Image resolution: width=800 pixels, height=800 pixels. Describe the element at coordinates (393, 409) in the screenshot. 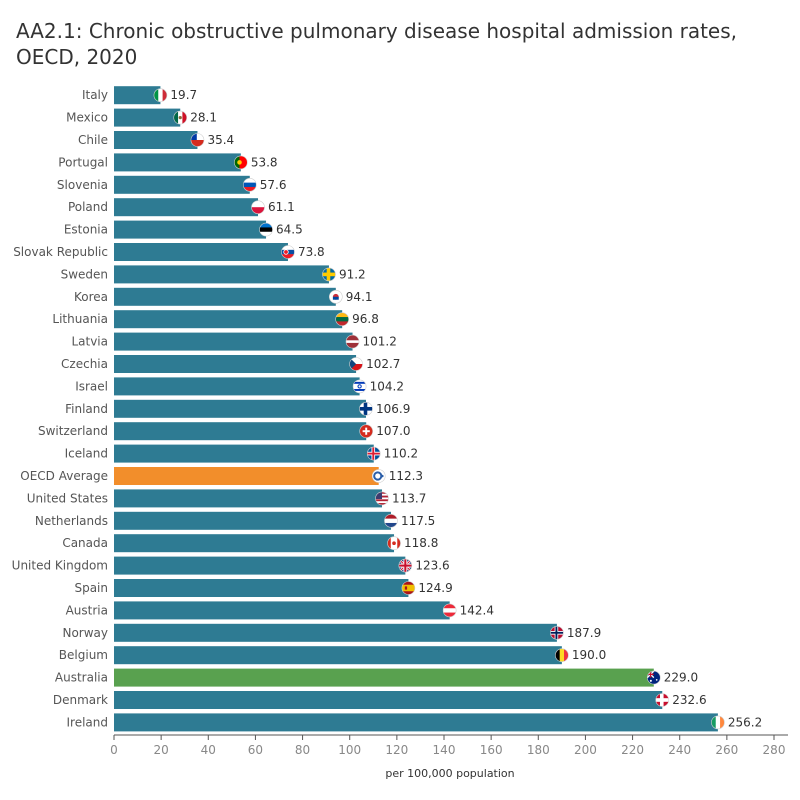

I see `value-label: 106.9` at that location.